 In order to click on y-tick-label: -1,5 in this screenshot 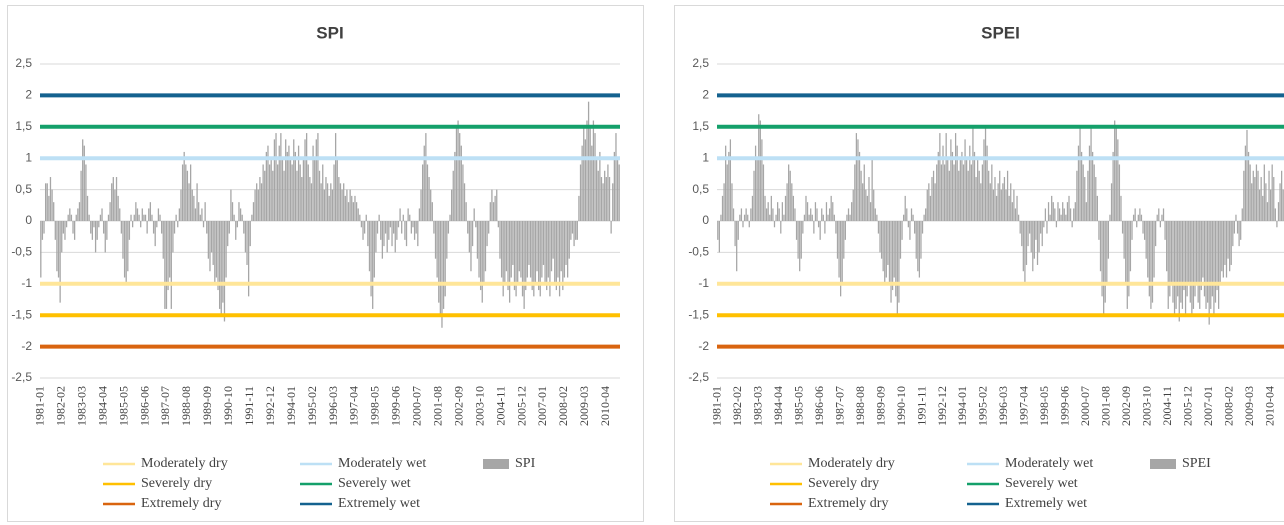, I will do `click(21, 314)`.